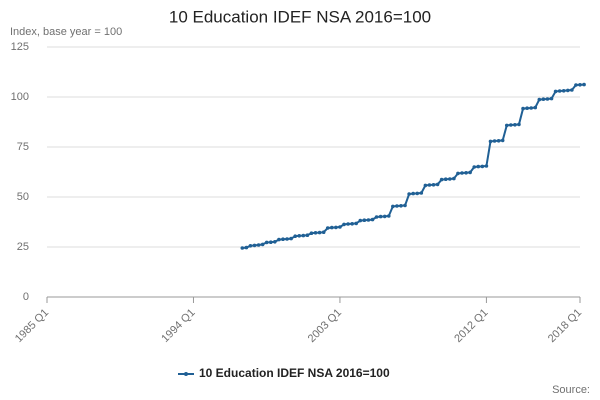 Image resolution: width=600 pixels, height=400 pixels. What do you see at coordinates (294, 373) in the screenshot?
I see `legend-label: 10 Education IDEF NSA 2016=100` at bounding box center [294, 373].